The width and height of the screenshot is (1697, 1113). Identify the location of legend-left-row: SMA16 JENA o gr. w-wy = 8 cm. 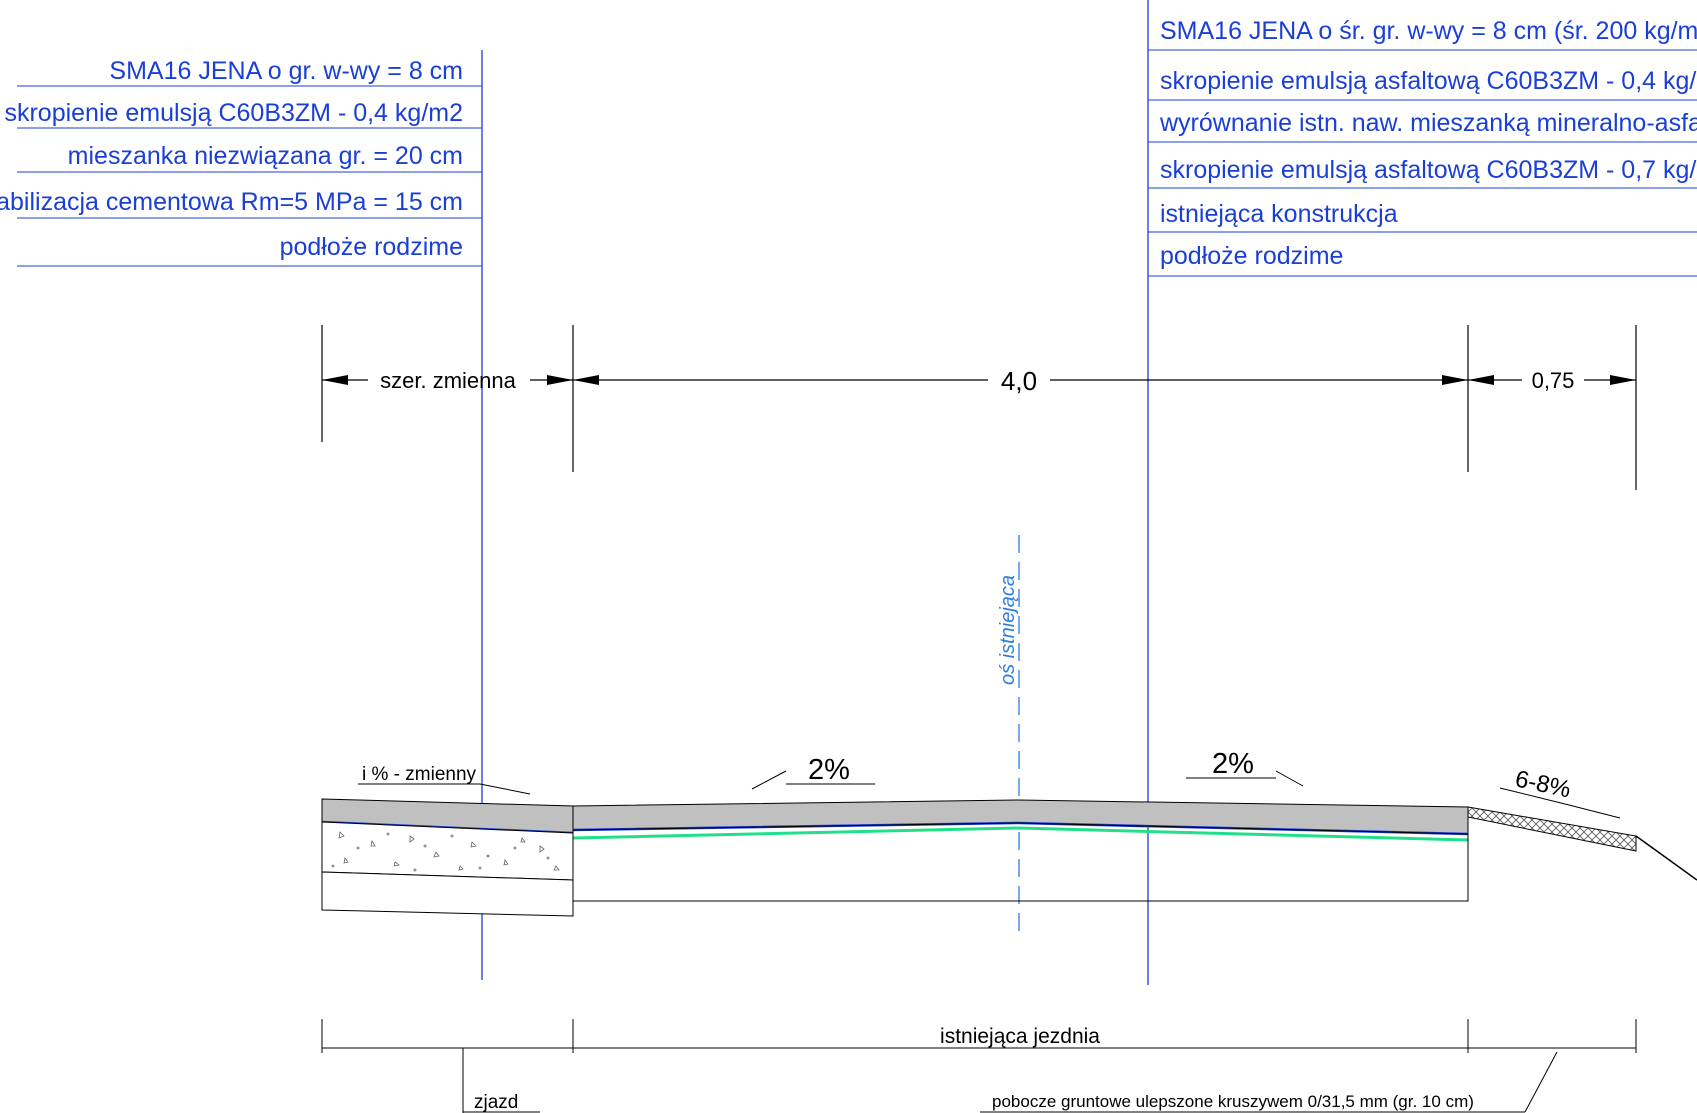
(286, 71).